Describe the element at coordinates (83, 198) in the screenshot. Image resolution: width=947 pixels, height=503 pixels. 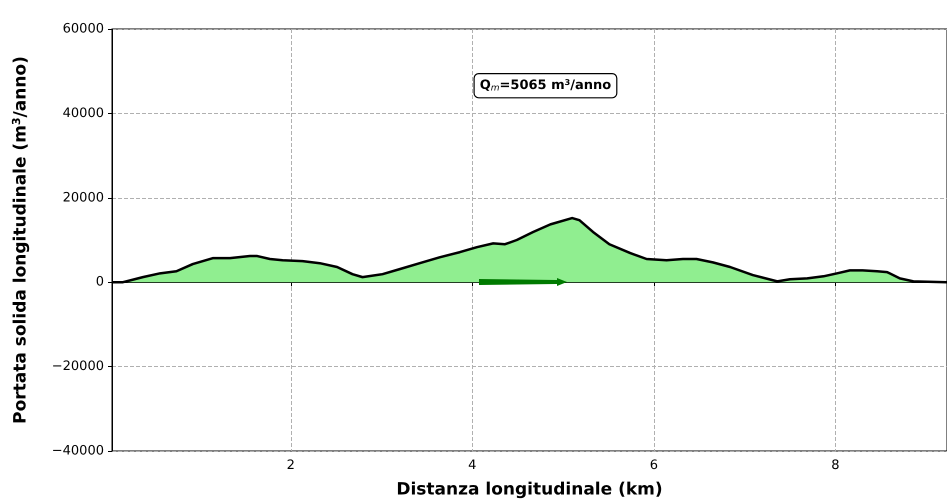
I see `y-tick-label: 20000` at that location.